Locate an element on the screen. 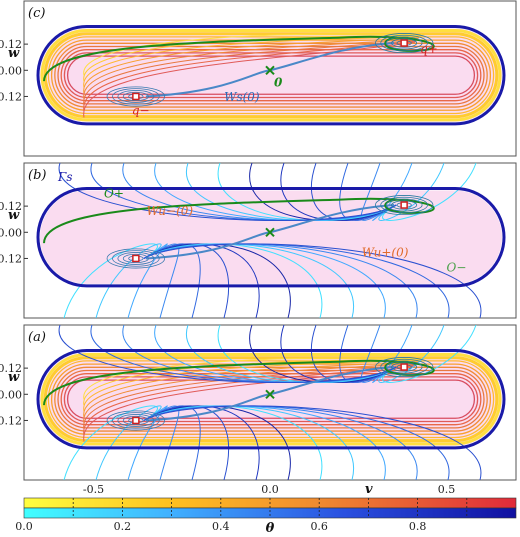 The width and height of the screenshot is (520, 537). panel-tag: (c) is located at coordinates (36, 13).